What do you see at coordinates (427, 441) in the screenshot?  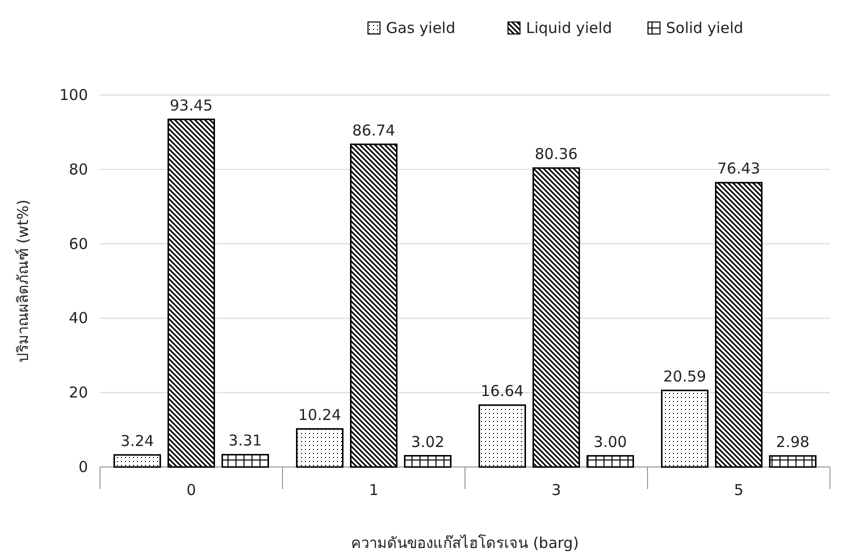 I see `data-label: 3.02` at bounding box center [427, 441].